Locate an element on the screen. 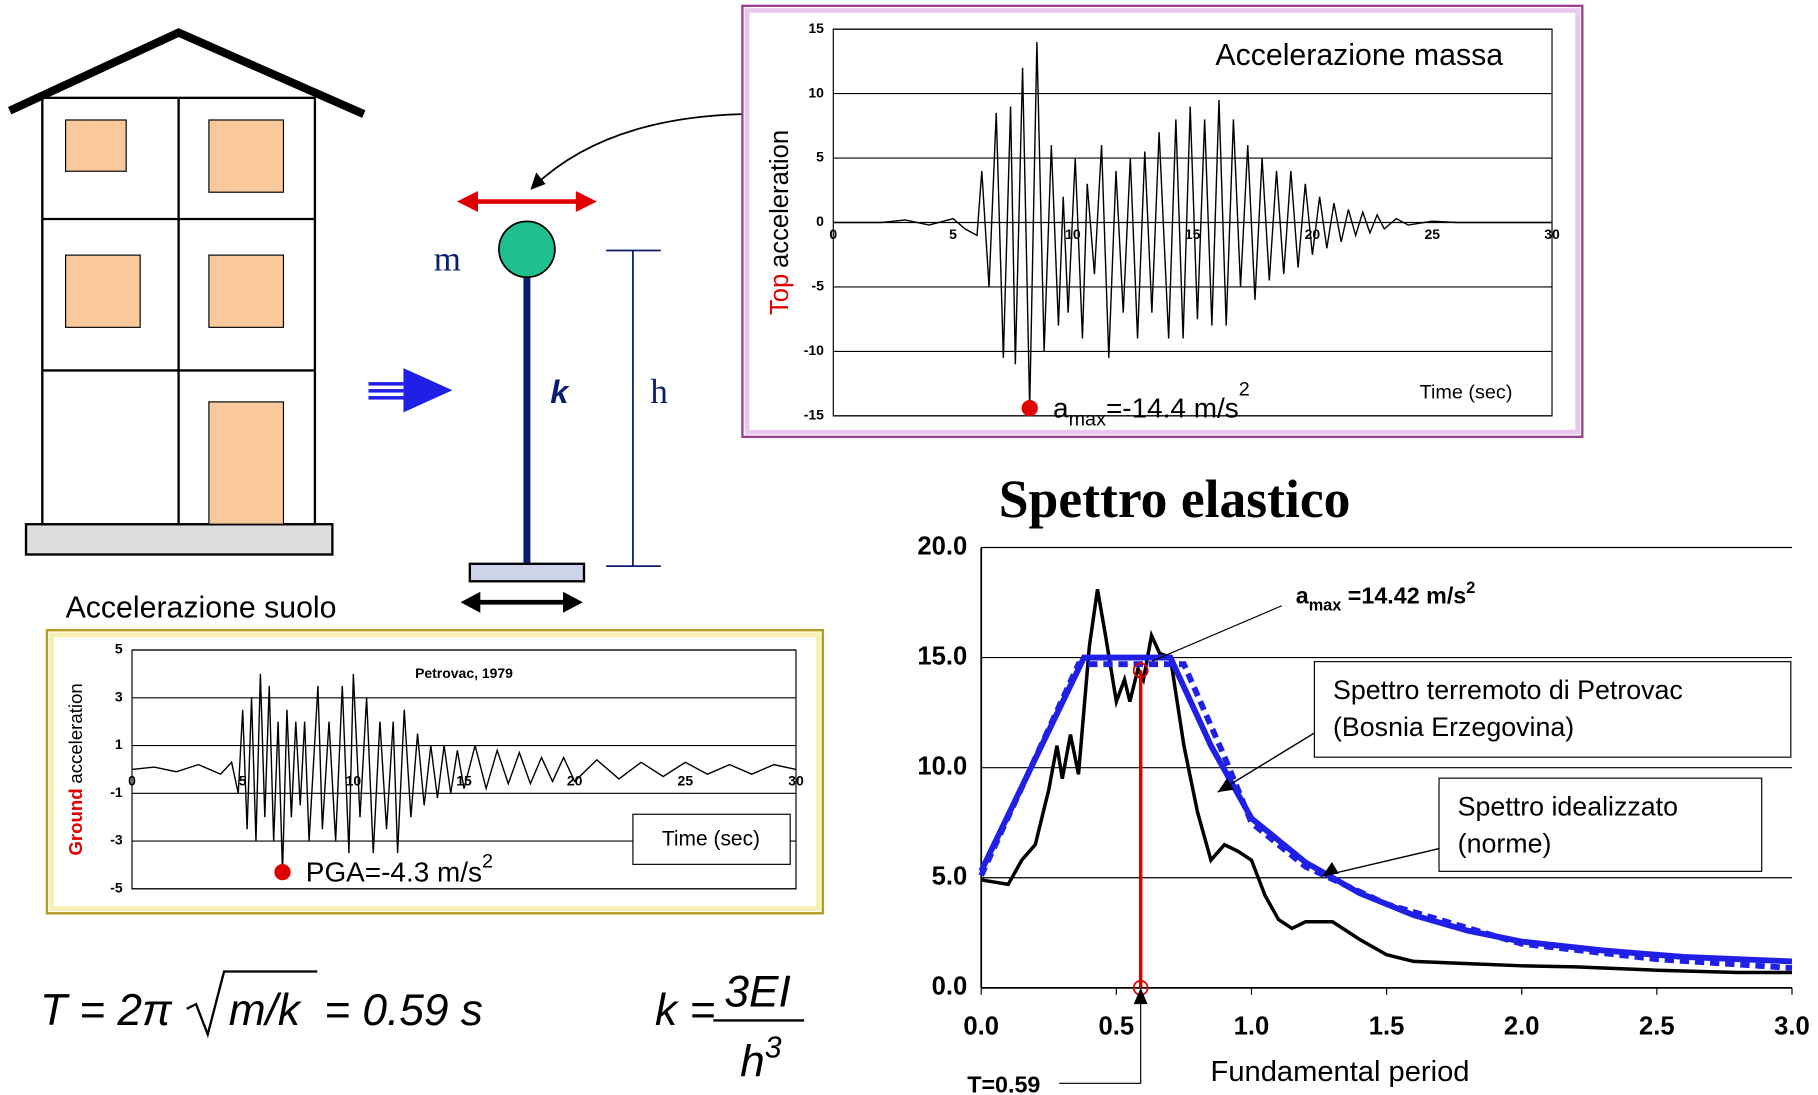 The width and height of the screenshot is (1818, 1095). x-tick-label: 1.0 is located at coordinates (1252, 1026).